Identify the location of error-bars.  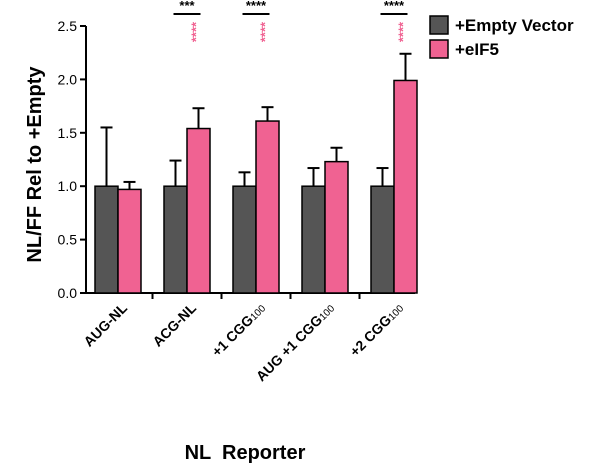
(256, 121).